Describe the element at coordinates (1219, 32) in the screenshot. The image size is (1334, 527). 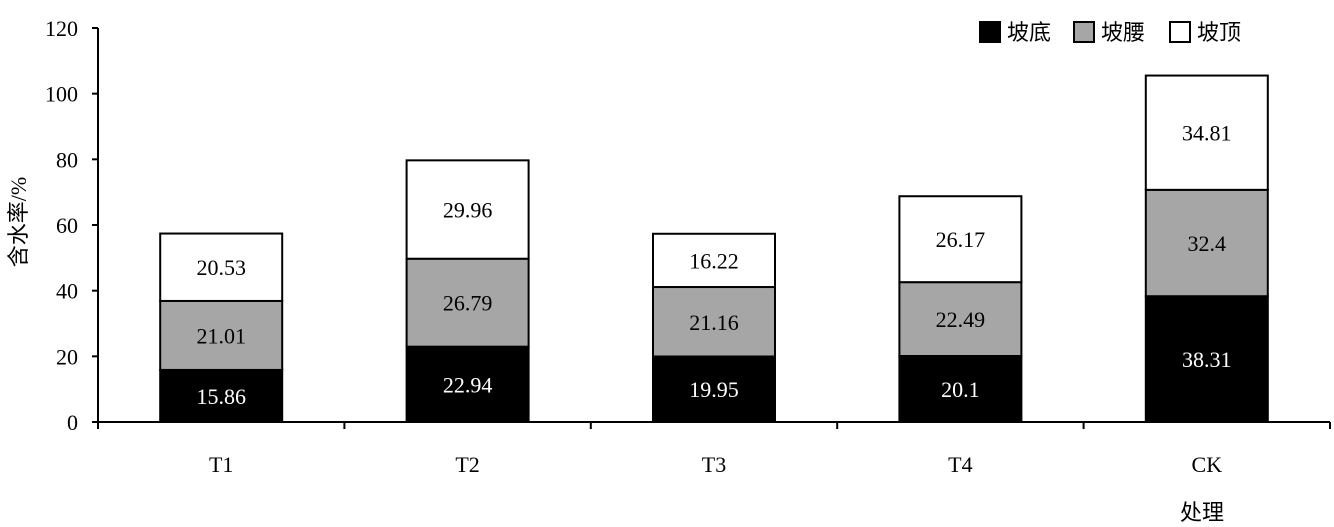
I see `legend-label: 坡顶` at that location.